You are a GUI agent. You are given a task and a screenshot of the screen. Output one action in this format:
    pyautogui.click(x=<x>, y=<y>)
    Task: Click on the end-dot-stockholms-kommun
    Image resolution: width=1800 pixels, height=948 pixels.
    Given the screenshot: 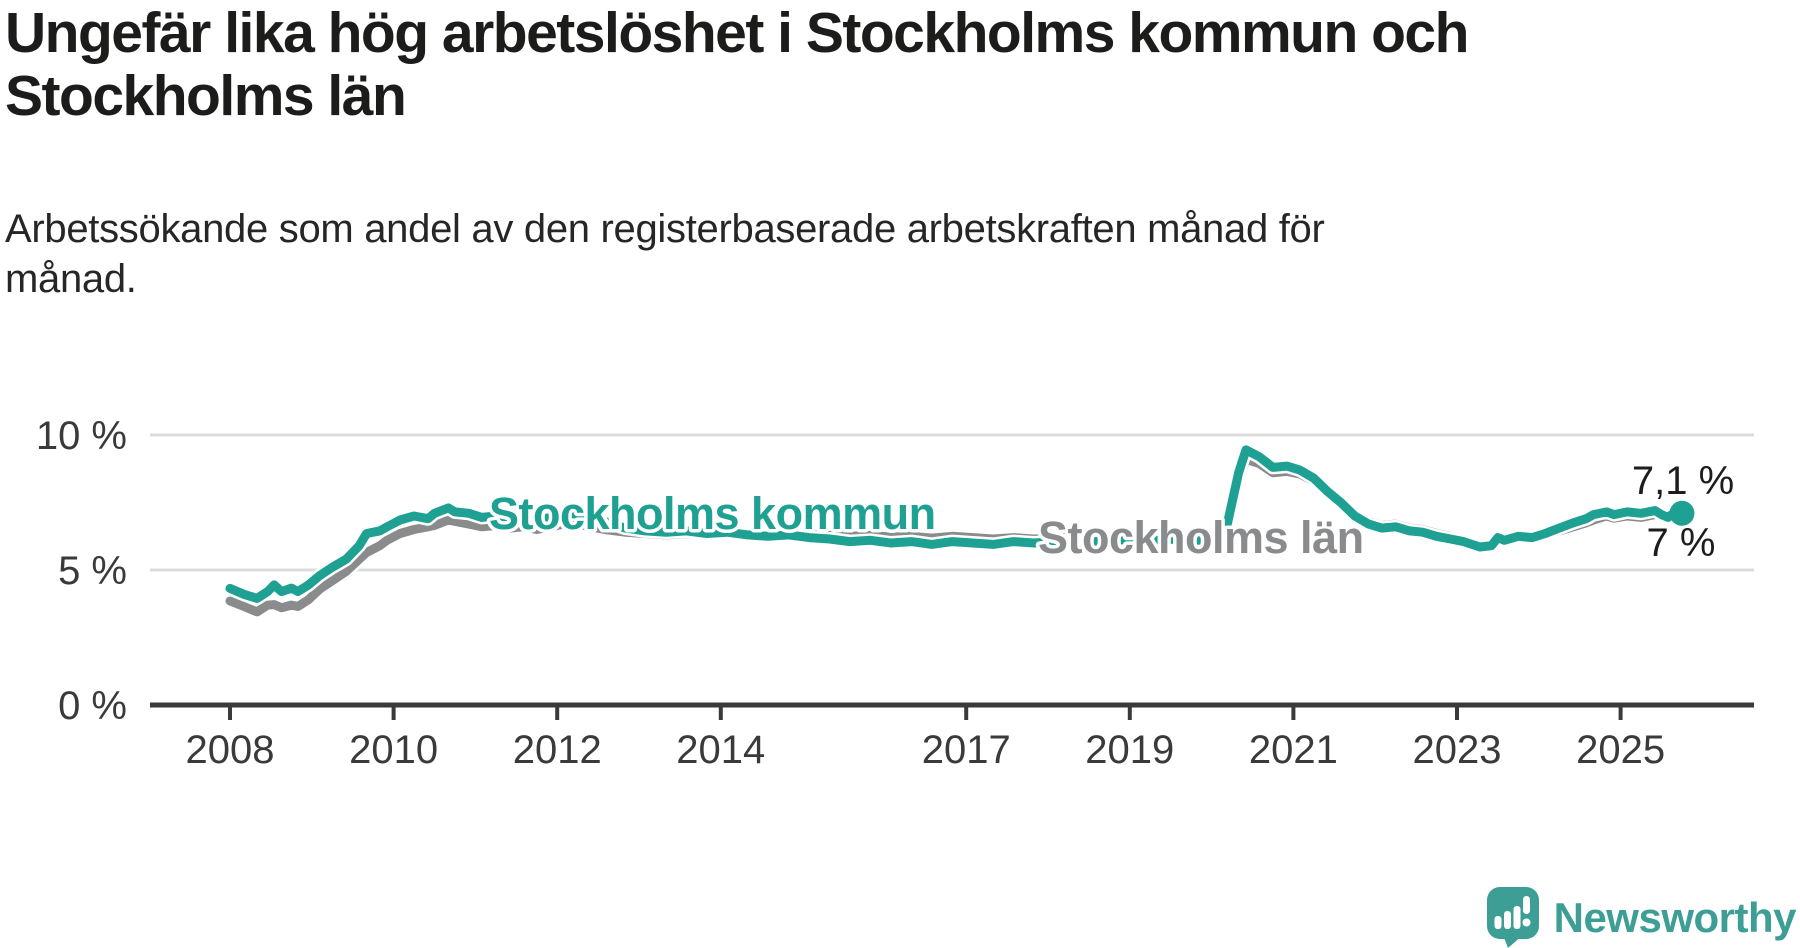 What is the action you would take?
    pyautogui.click(x=1682, y=513)
    